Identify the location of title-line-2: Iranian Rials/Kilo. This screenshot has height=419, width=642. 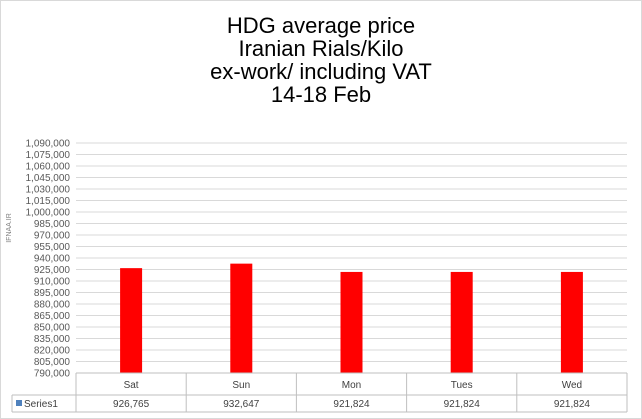
(321, 48).